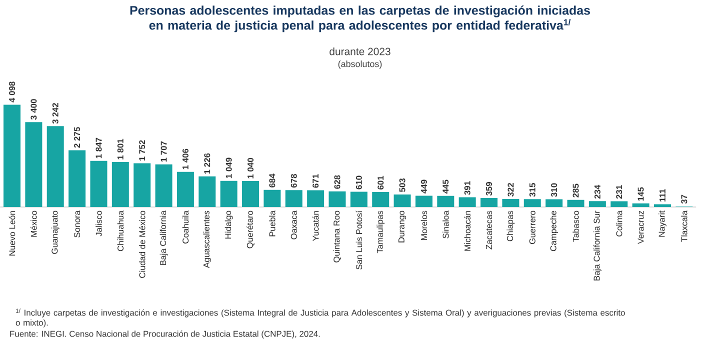 The height and width of the screenshot is (340, 720). What do you see at coordinates (185, 159) in the screenshot?
I see `data-label: 1 406` at bounding box center [185, 159].